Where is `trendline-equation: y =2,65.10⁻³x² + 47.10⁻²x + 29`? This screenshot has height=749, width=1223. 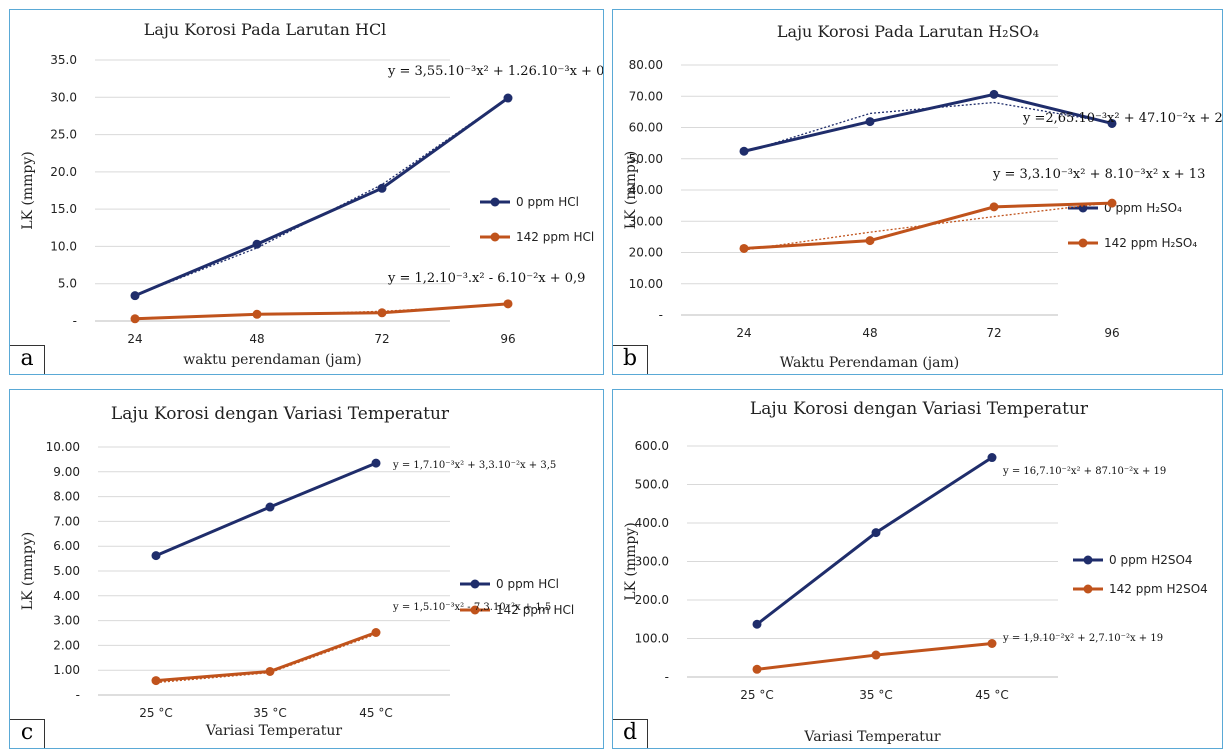 trendline-equation: y =2,65.10⁻³x² + 47.10⁻²x + 29 is located at coordinates (1122, 118).